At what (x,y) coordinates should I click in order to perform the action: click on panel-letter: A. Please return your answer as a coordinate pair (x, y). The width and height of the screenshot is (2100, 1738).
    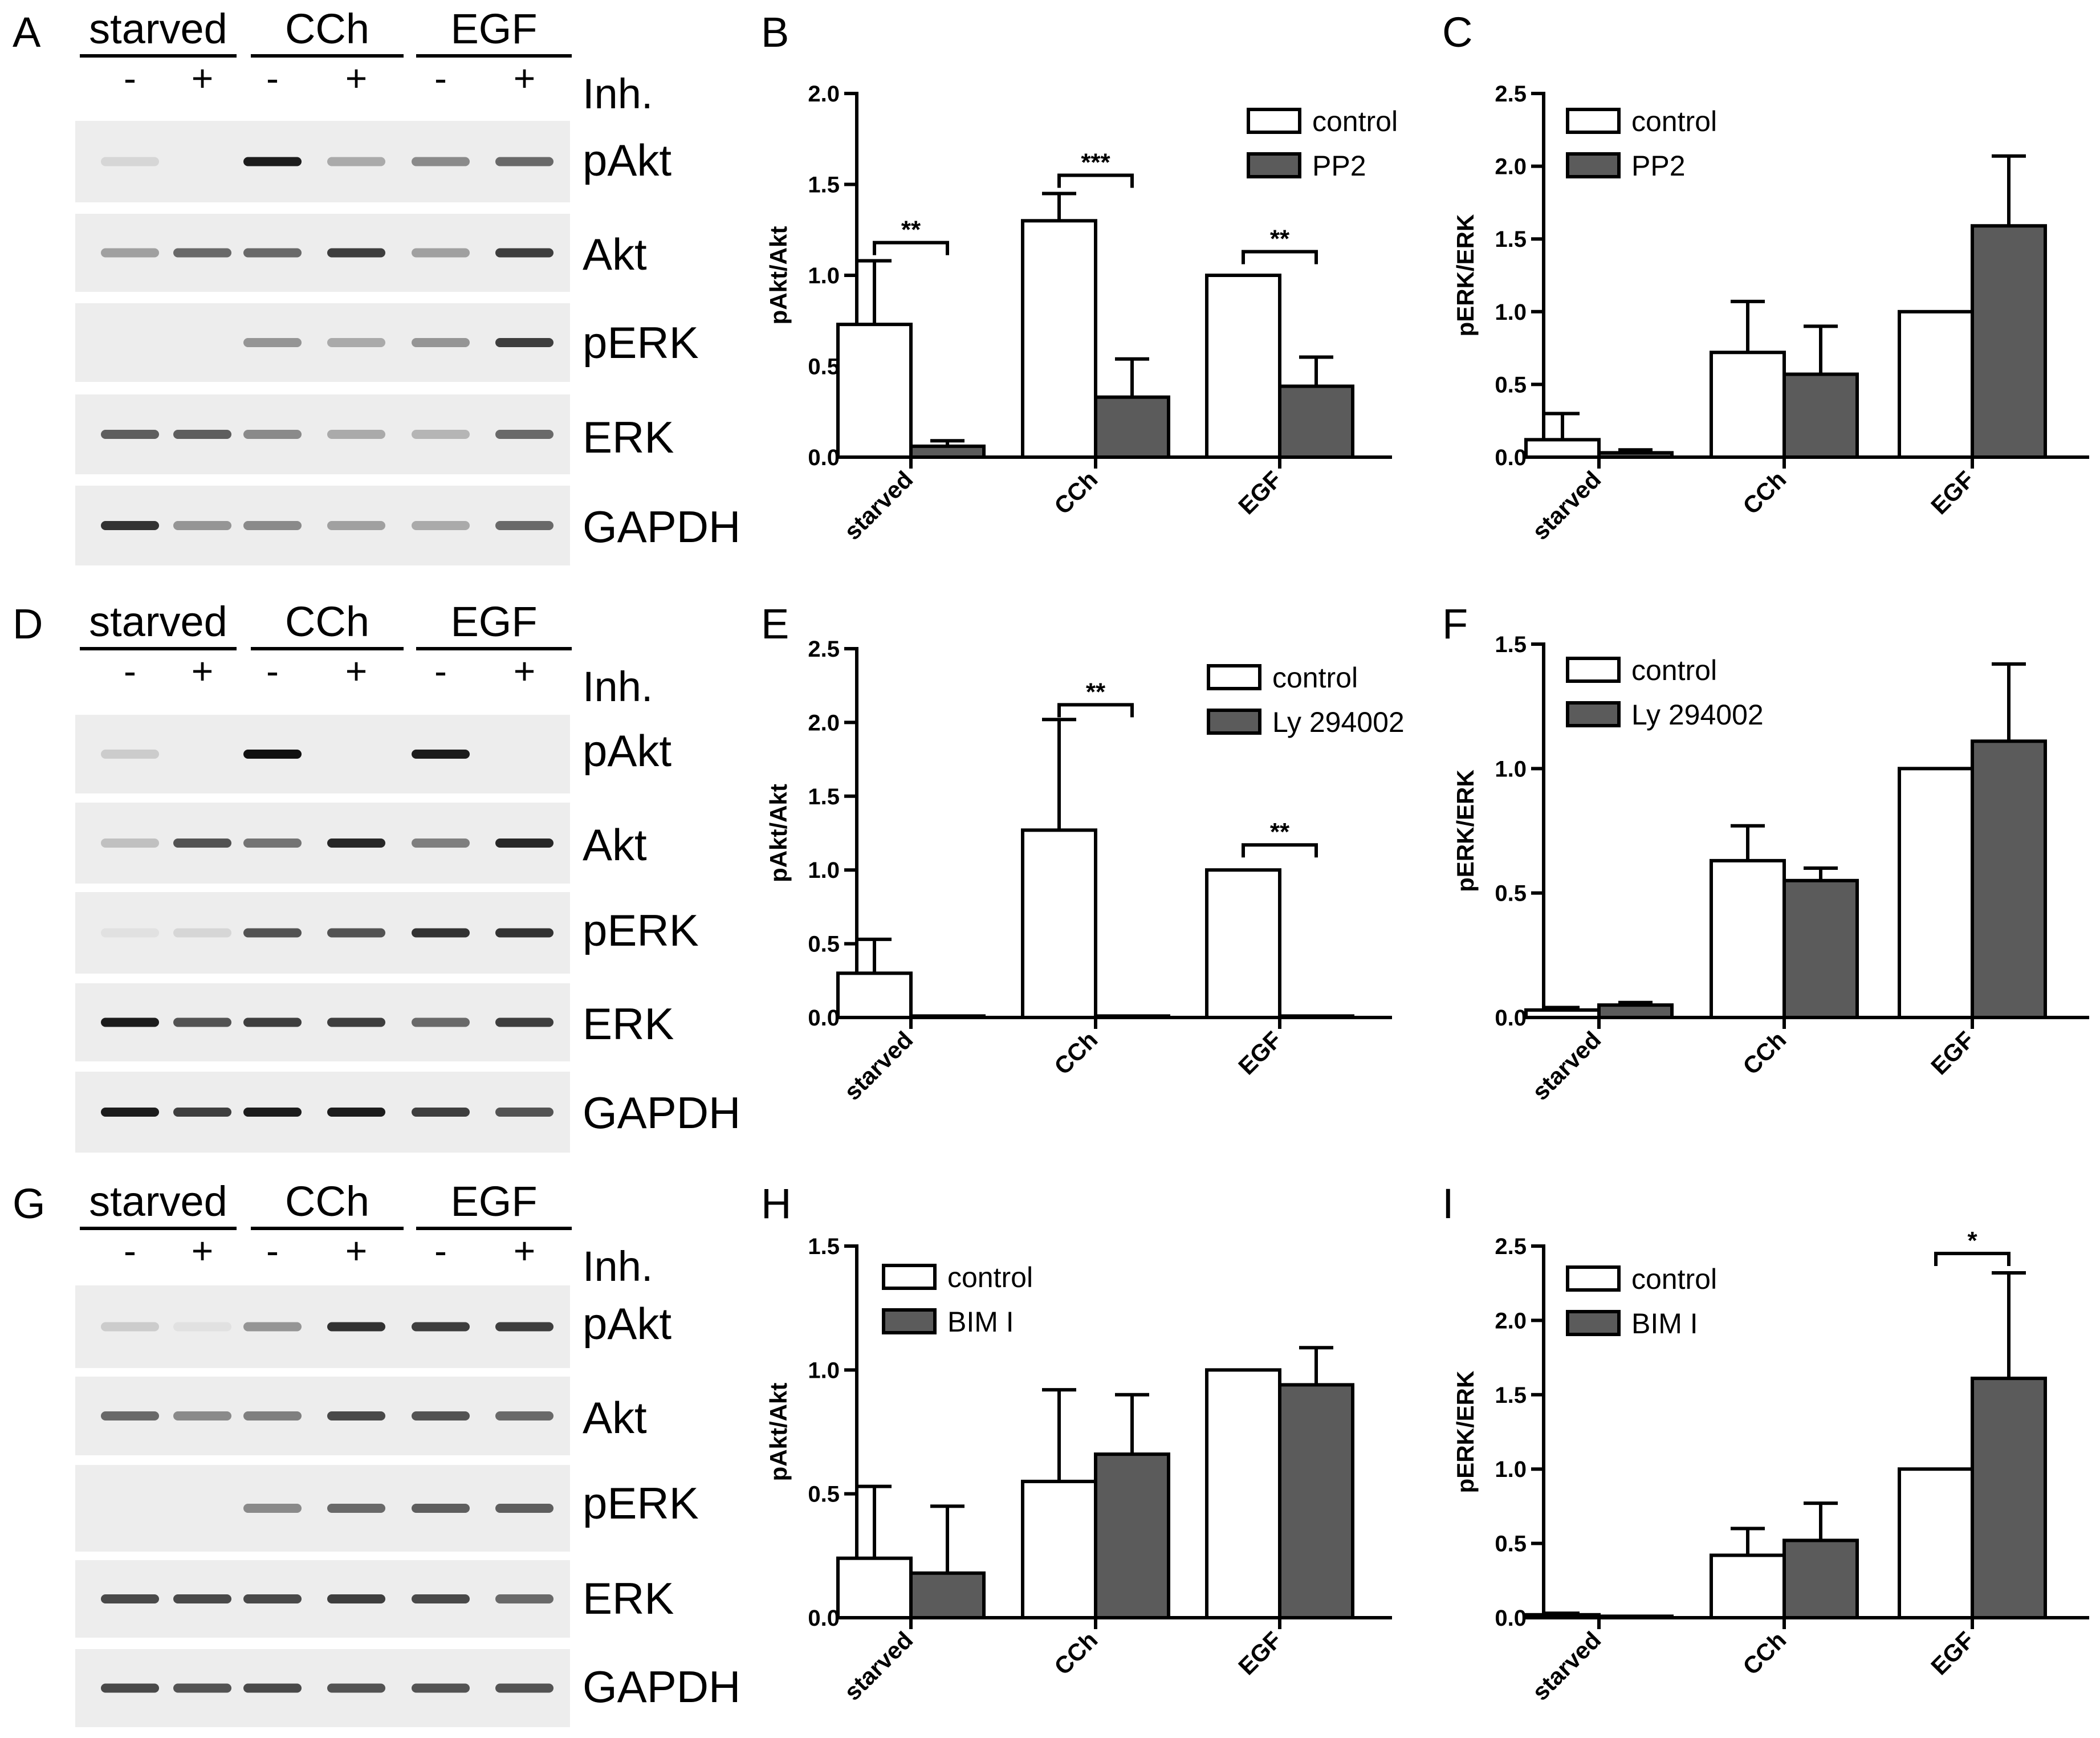
    Looking at the image, I should click on (27, 32).